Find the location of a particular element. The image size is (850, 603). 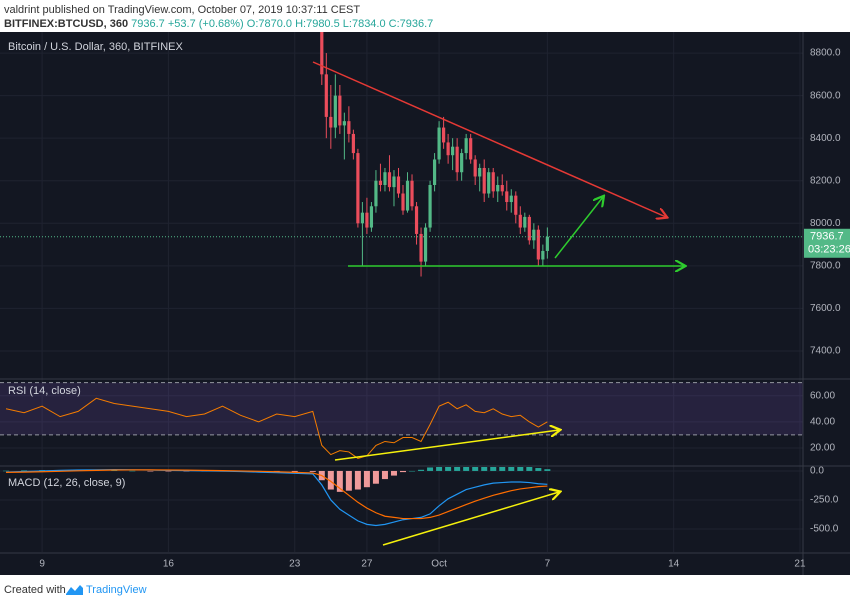

y-tick-label: -250.0 is located at coordinates (824, 500).